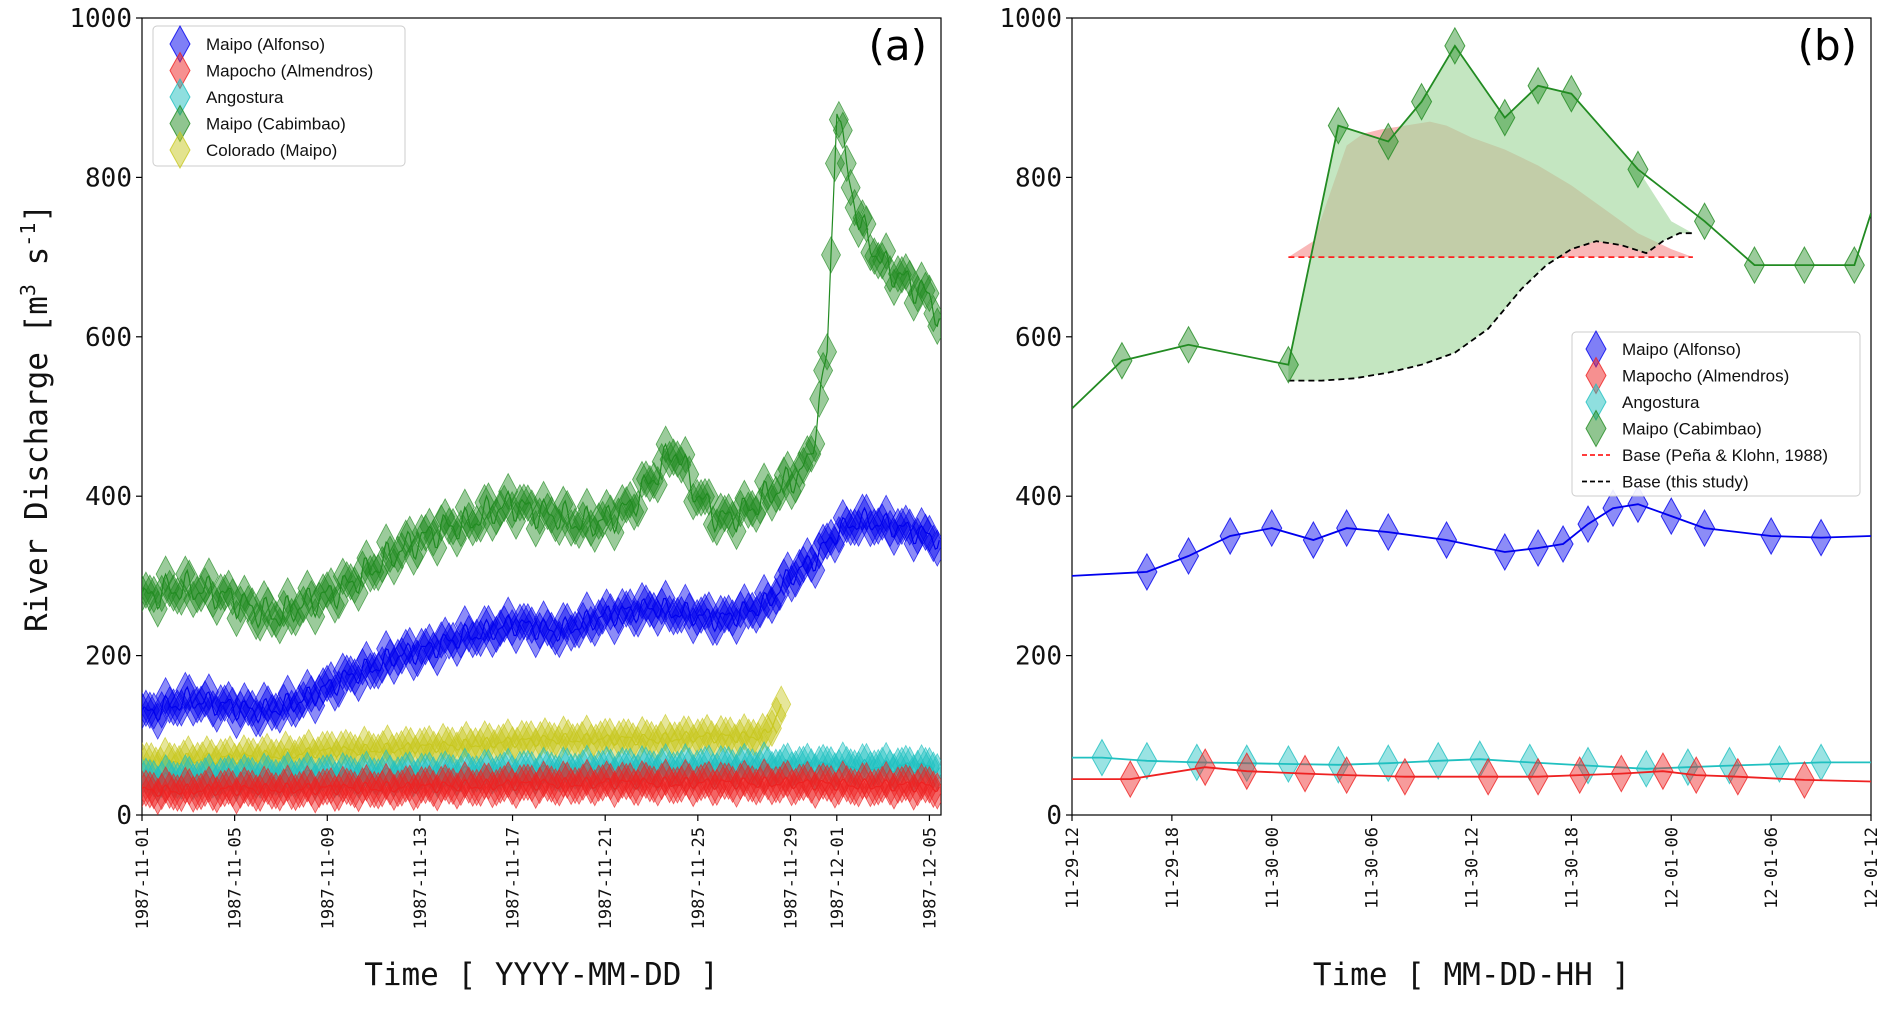  What do you see at coordinates (1054, 816) in the screenshot?
I see `y-tick-label: 0` at bounding box center [1054, 816].